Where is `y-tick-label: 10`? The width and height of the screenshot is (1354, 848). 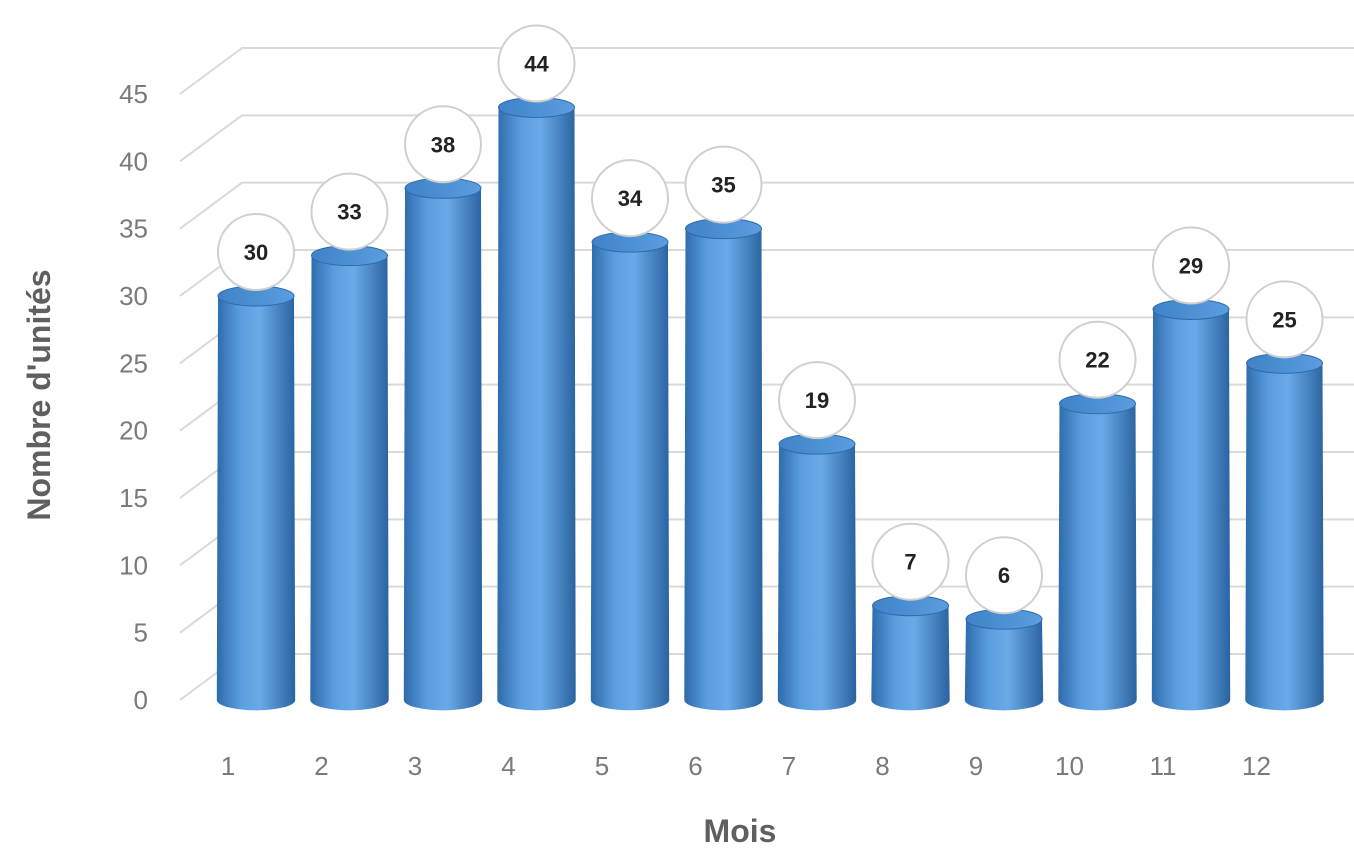 y-tick-label: 10 is located at coordinates (133, 565).